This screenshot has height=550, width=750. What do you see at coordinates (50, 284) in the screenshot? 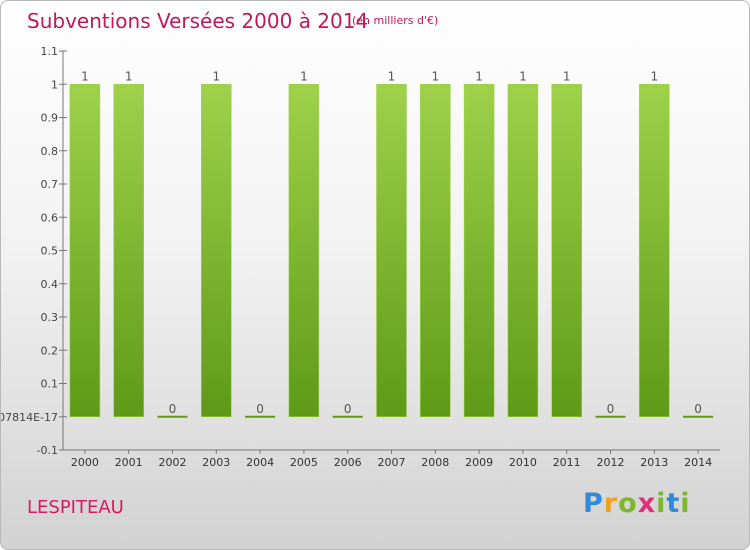
I see `y-tick-label: 0.4` at bounding box center [50, 284].